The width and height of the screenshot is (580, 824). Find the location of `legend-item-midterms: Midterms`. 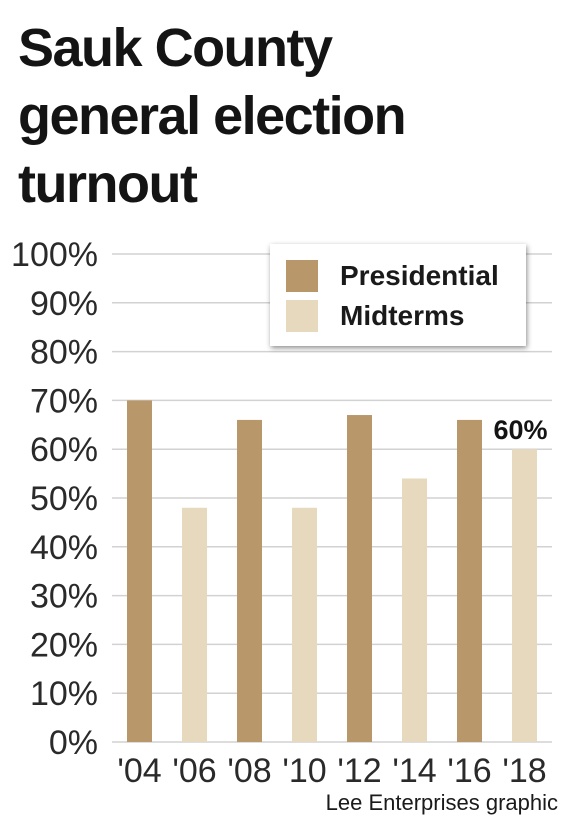

legend-item-midterms: Midterms is located at coordinates (375, 316).